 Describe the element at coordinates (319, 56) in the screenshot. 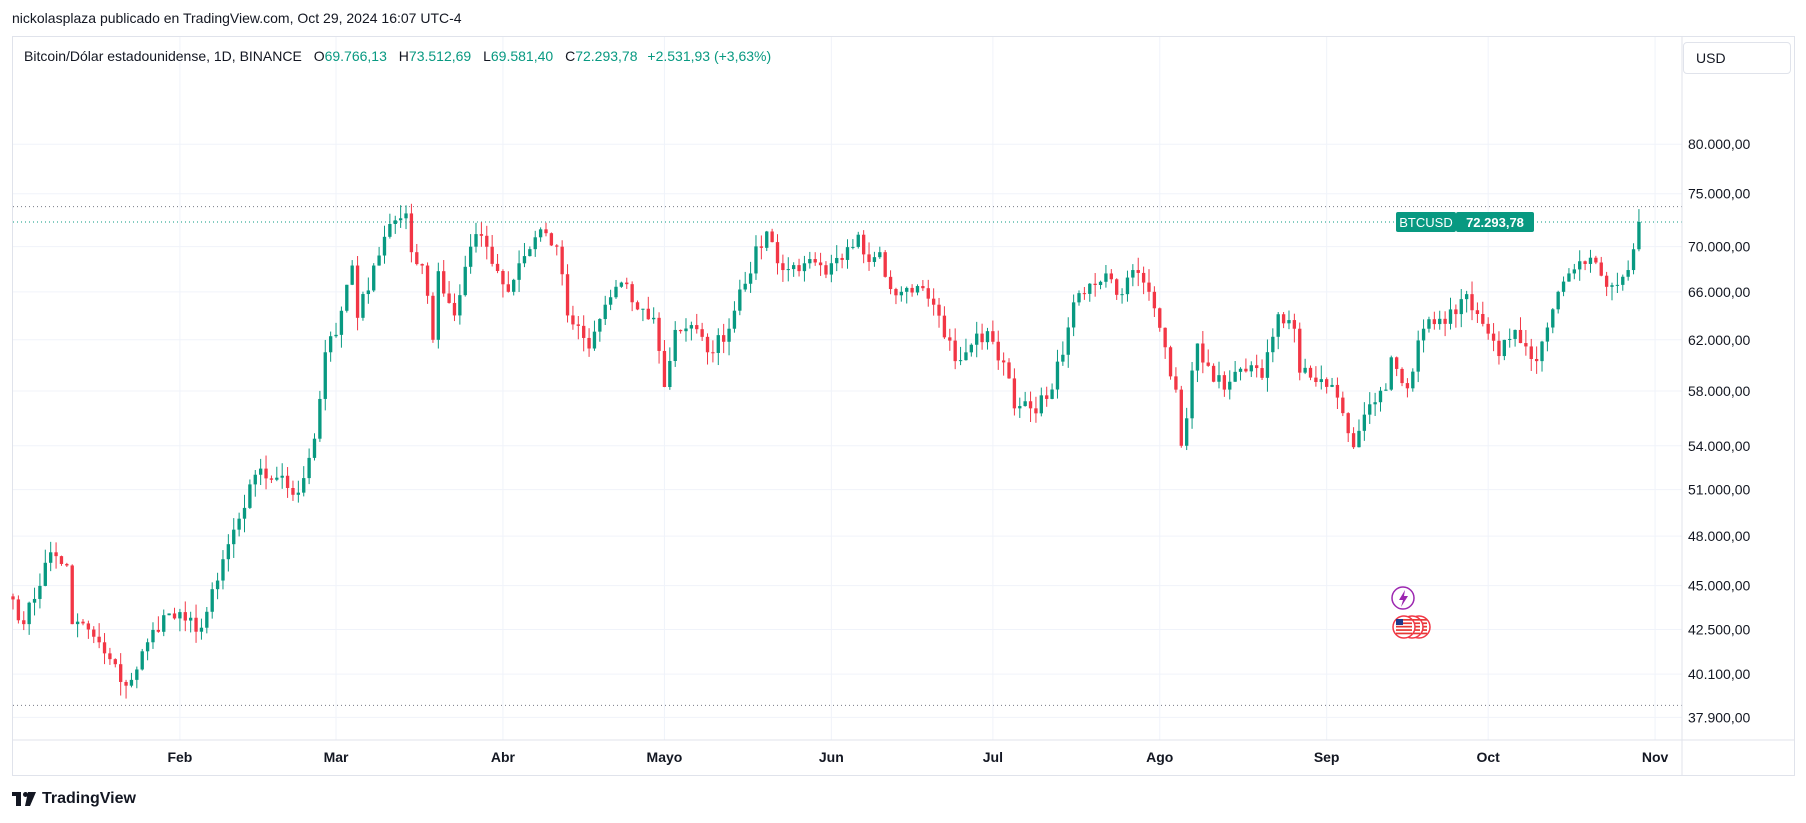

I see `open-label: O` at that location.